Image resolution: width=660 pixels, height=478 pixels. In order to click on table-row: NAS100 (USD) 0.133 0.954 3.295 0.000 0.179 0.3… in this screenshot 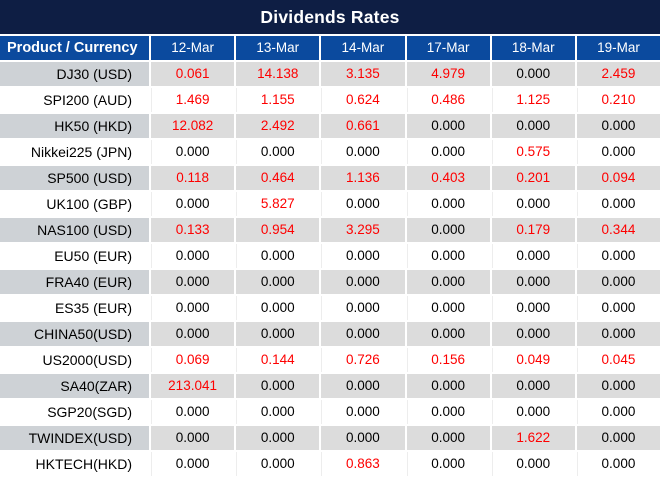, I will do `click(330, 230)`.